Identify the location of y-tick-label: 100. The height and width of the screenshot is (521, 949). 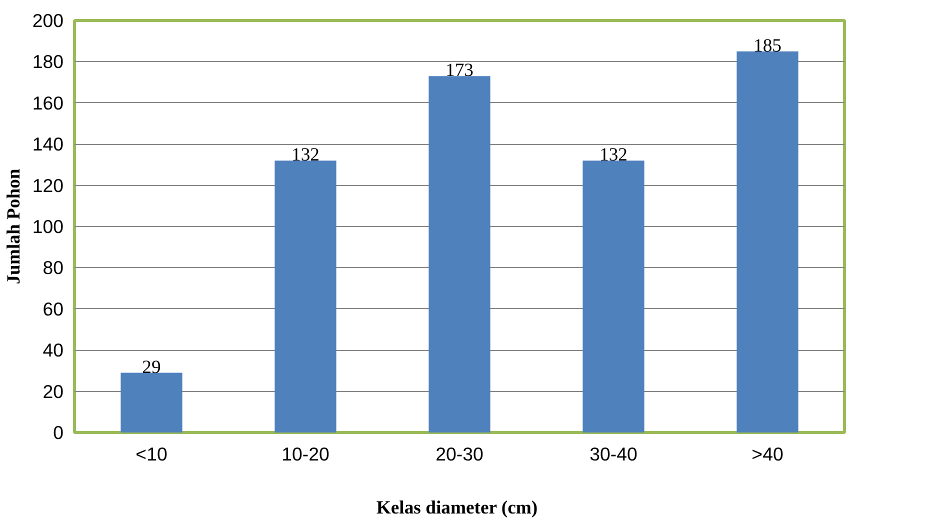
(48, 226).